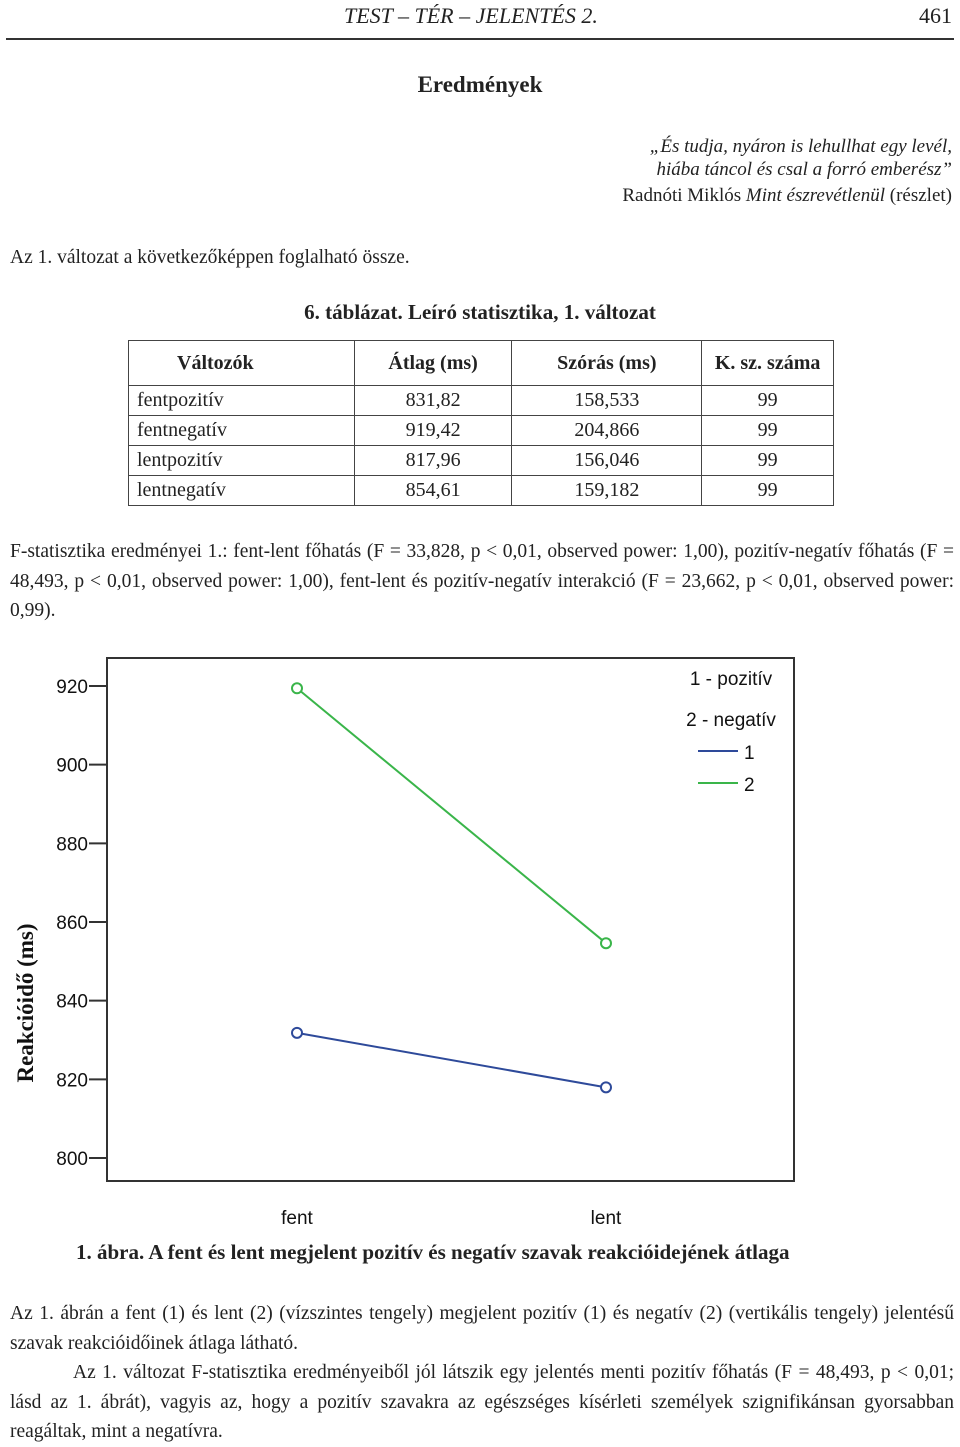 The width and height of the screenshot is (960, 1447). I want to click on cell-variable: lentnegatív, so click(241, 490).